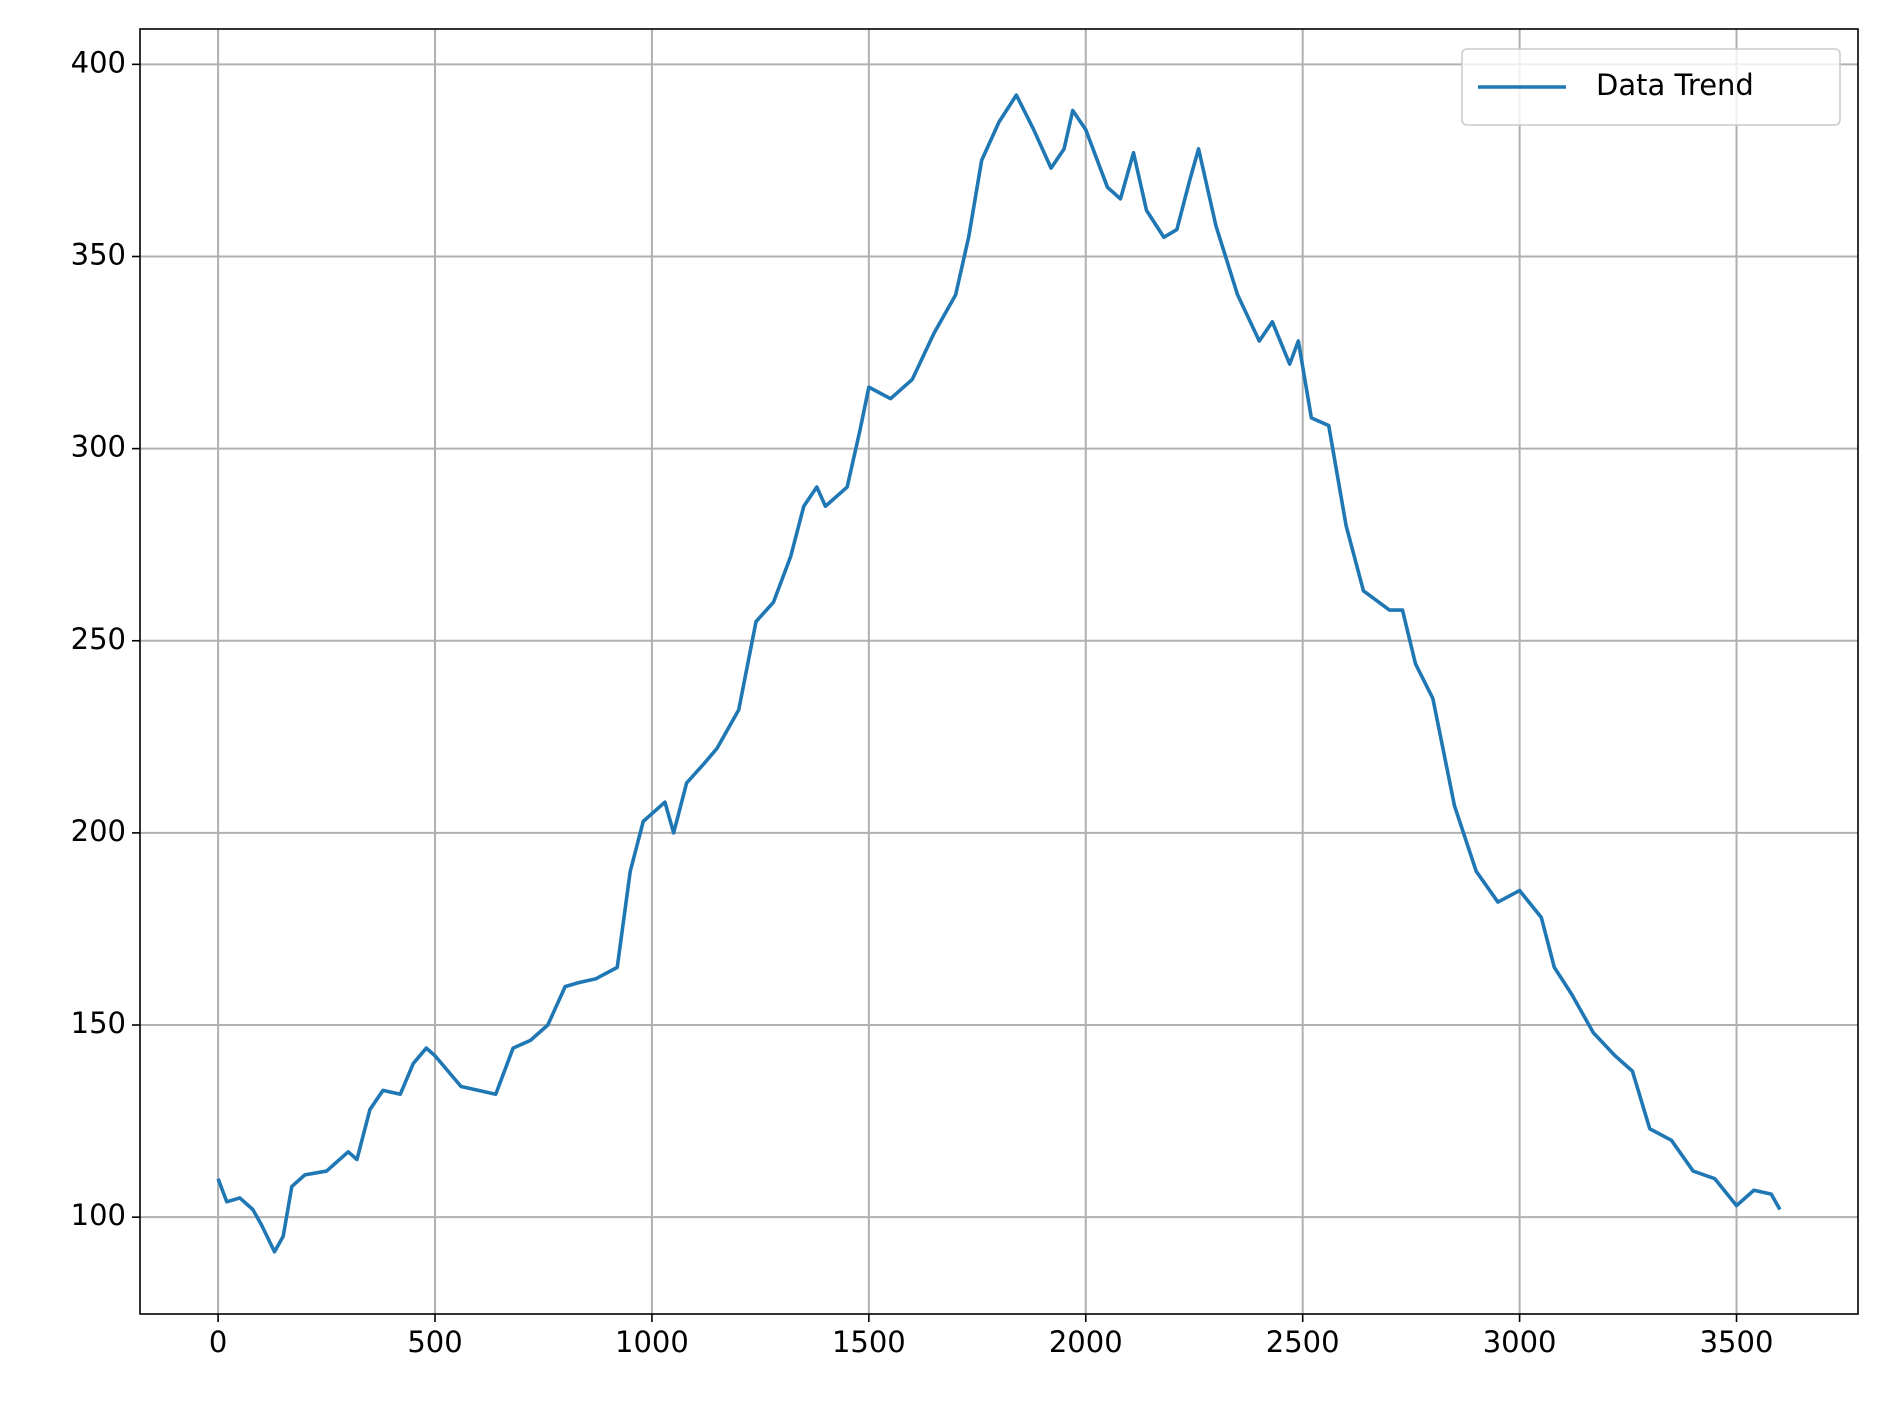 The height and width of the screenshot is (1410, 1890). I want to click on y-tick-label: 400, so click(98, 62).